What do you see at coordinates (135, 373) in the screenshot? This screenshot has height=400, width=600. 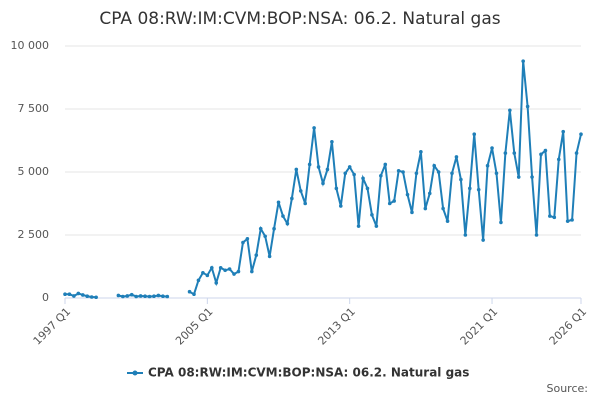 I see `legend-marker` at bounding box center [135, 373].